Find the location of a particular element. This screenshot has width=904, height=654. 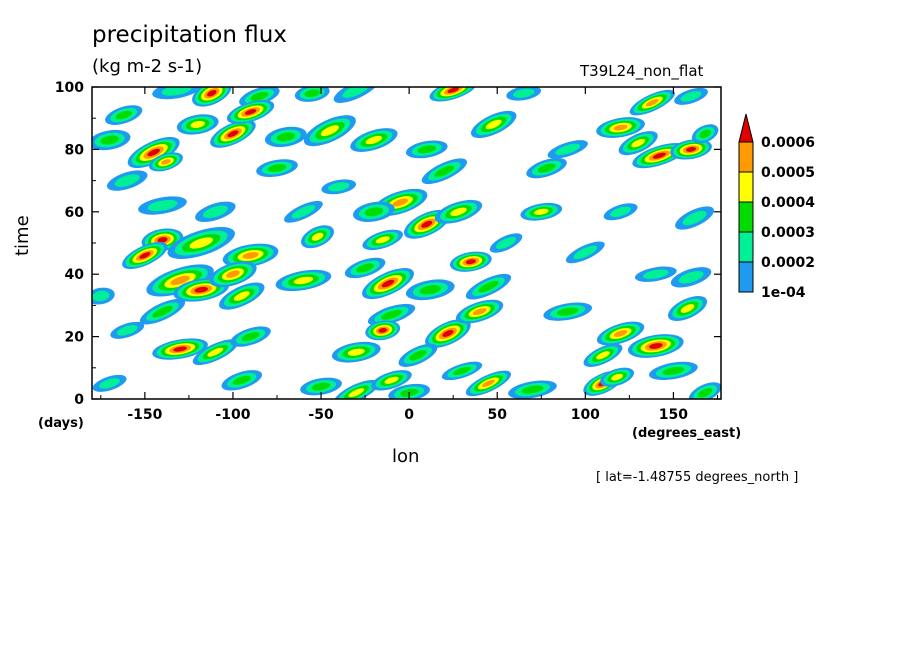

colorbar-label: 0.0006 is located at coordinates (788, 143).